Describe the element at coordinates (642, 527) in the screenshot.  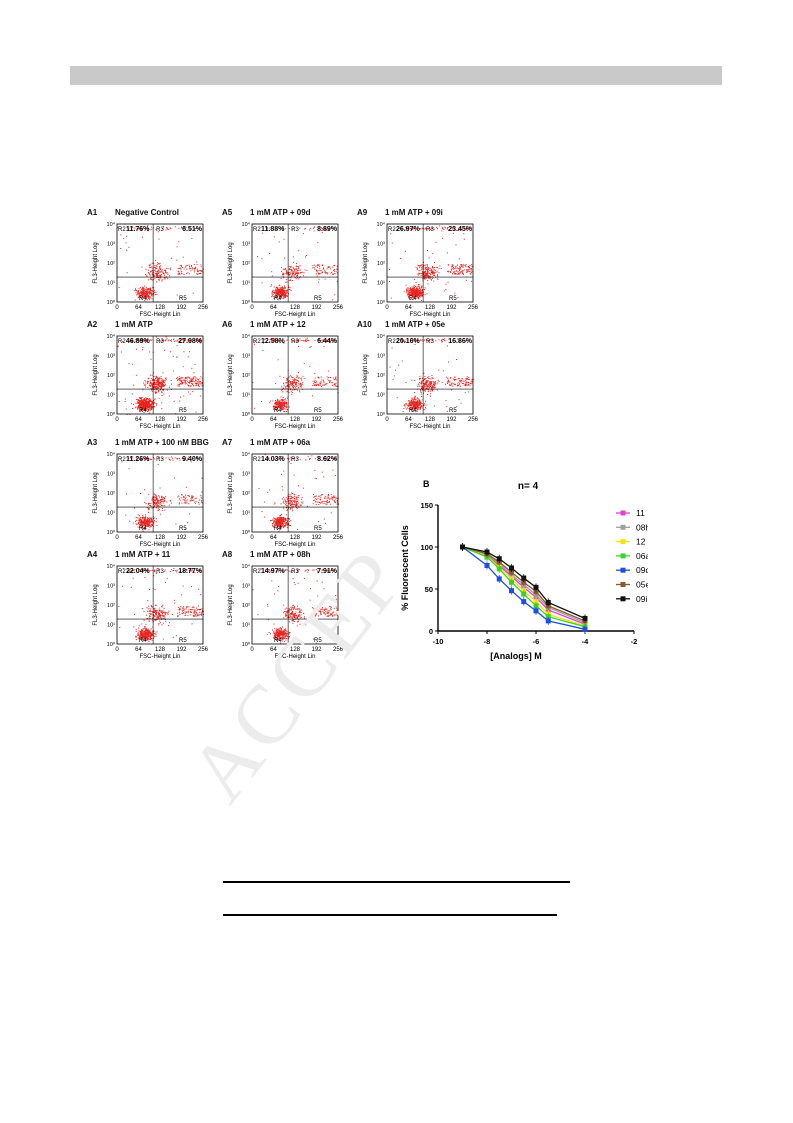
I see `legend-label: 08h` at that location.